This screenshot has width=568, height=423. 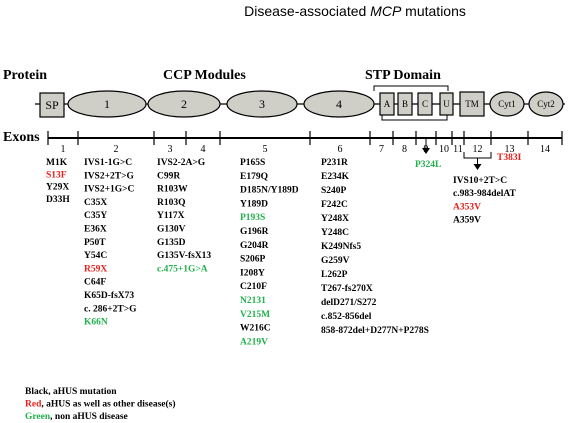 What do you see at coordinates (335, 219) in the screenshot?
I see `mutation-label: Y248X` at bounding box center [335, 219].